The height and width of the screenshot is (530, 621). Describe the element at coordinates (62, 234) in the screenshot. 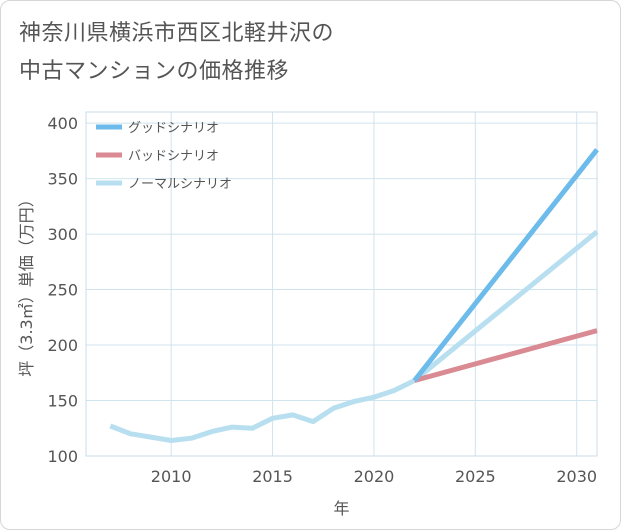

I see `y-tick-label: 300` at that location.